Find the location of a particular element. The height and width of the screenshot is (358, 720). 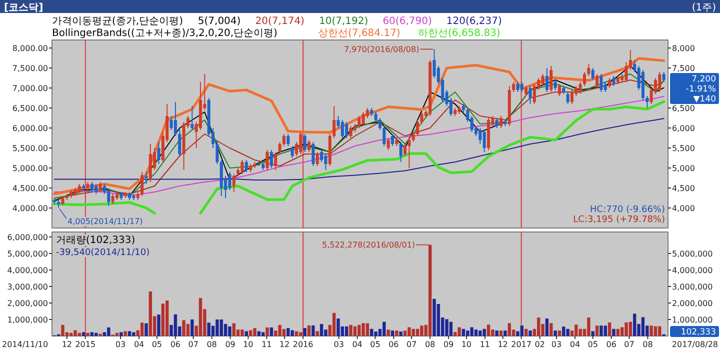

y2-tick-label: 7,500 is located at coordinates (683, 68).